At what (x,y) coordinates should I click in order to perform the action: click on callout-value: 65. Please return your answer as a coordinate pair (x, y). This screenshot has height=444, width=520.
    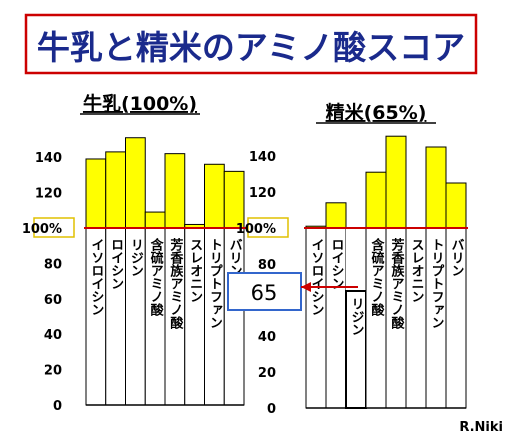
    Looking at the image, I should click on (264, 293).